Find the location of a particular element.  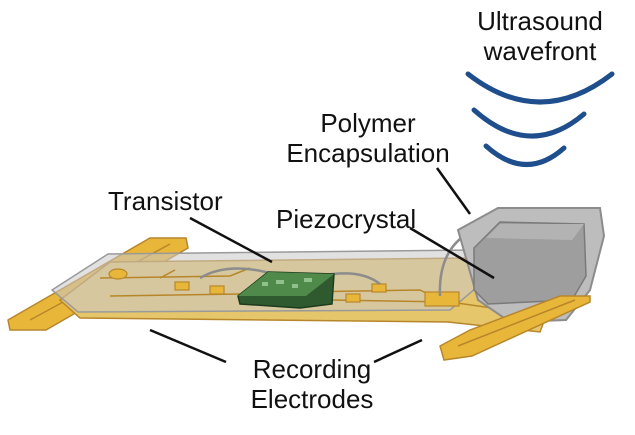

right-electrode-trace is located at coordinates (516, 323).